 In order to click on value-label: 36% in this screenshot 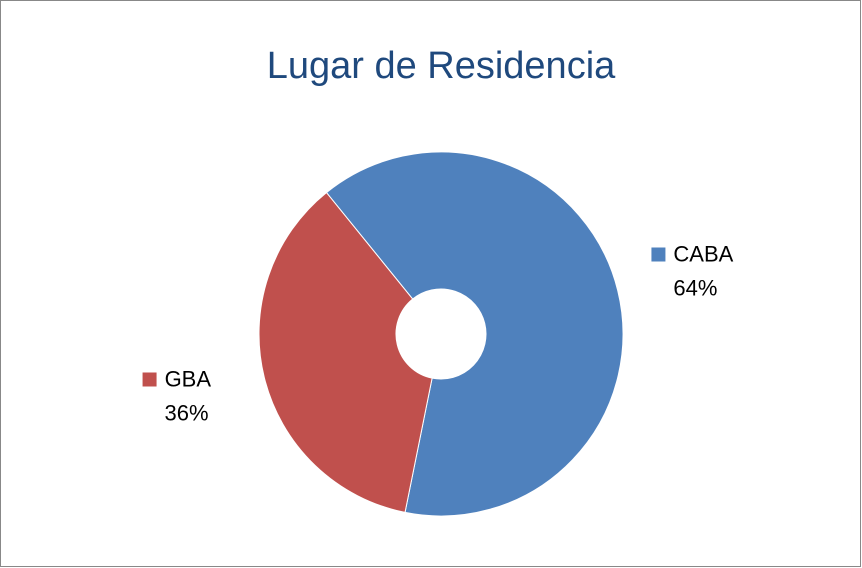, I will do `click(187, 412)`.